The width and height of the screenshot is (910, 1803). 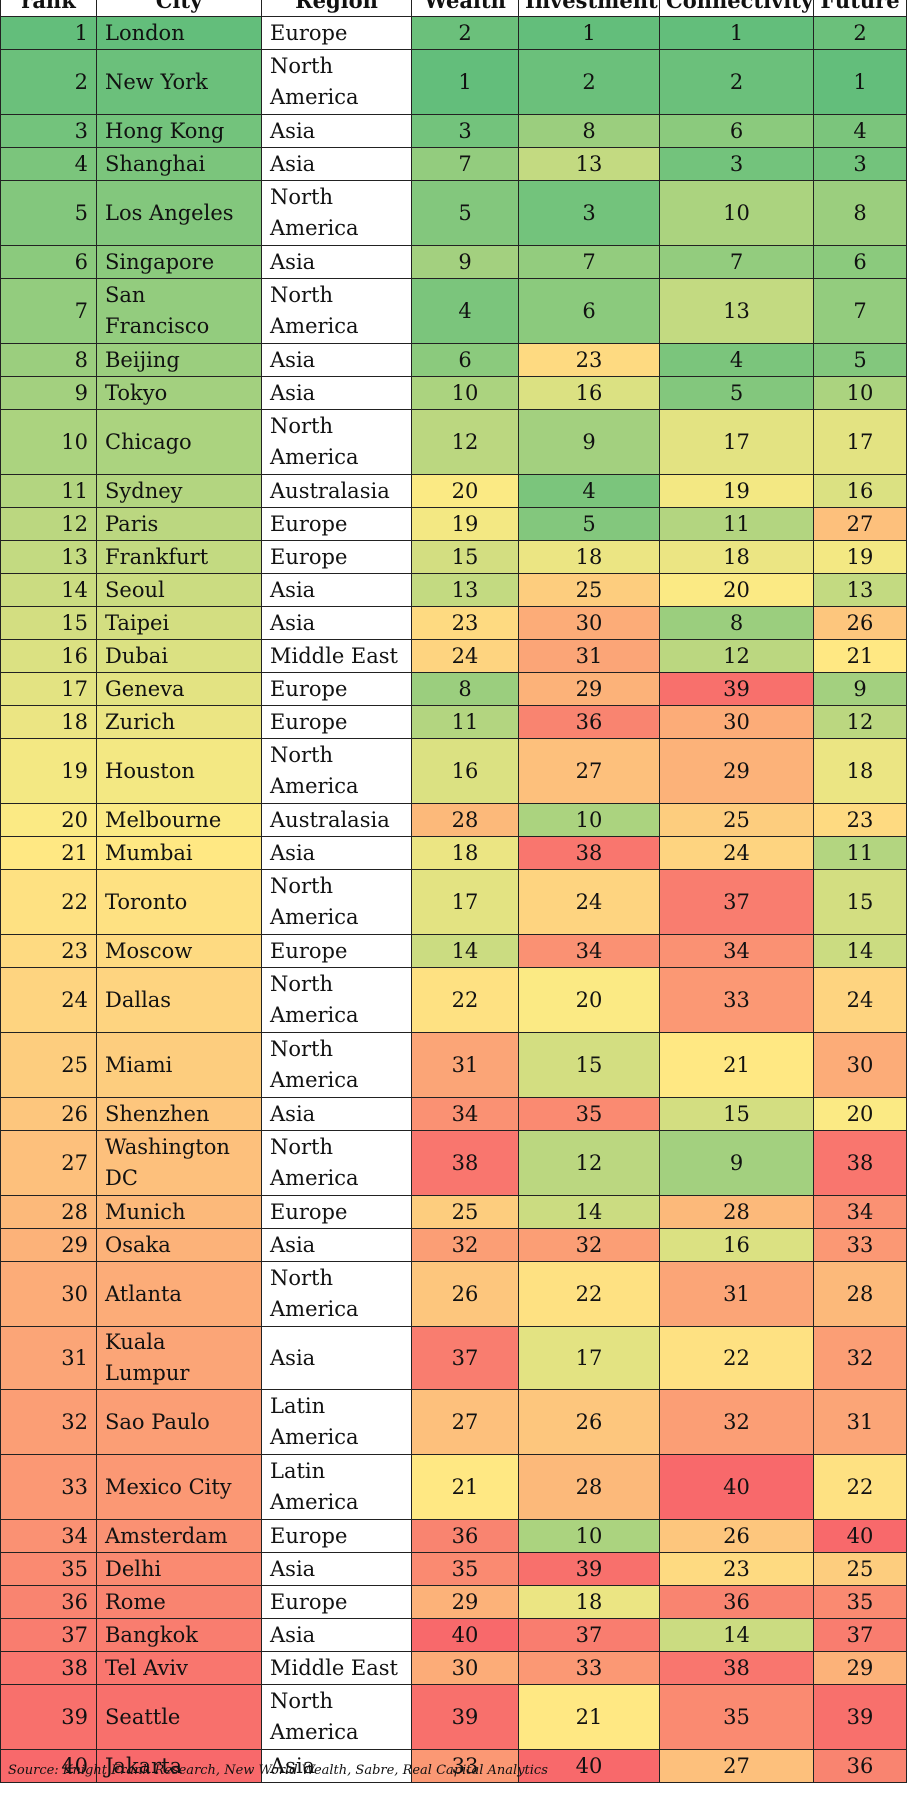 I want to click on table-row: 29 Osaka Asia 32 32 16 33, so click(x=453, y=1245).